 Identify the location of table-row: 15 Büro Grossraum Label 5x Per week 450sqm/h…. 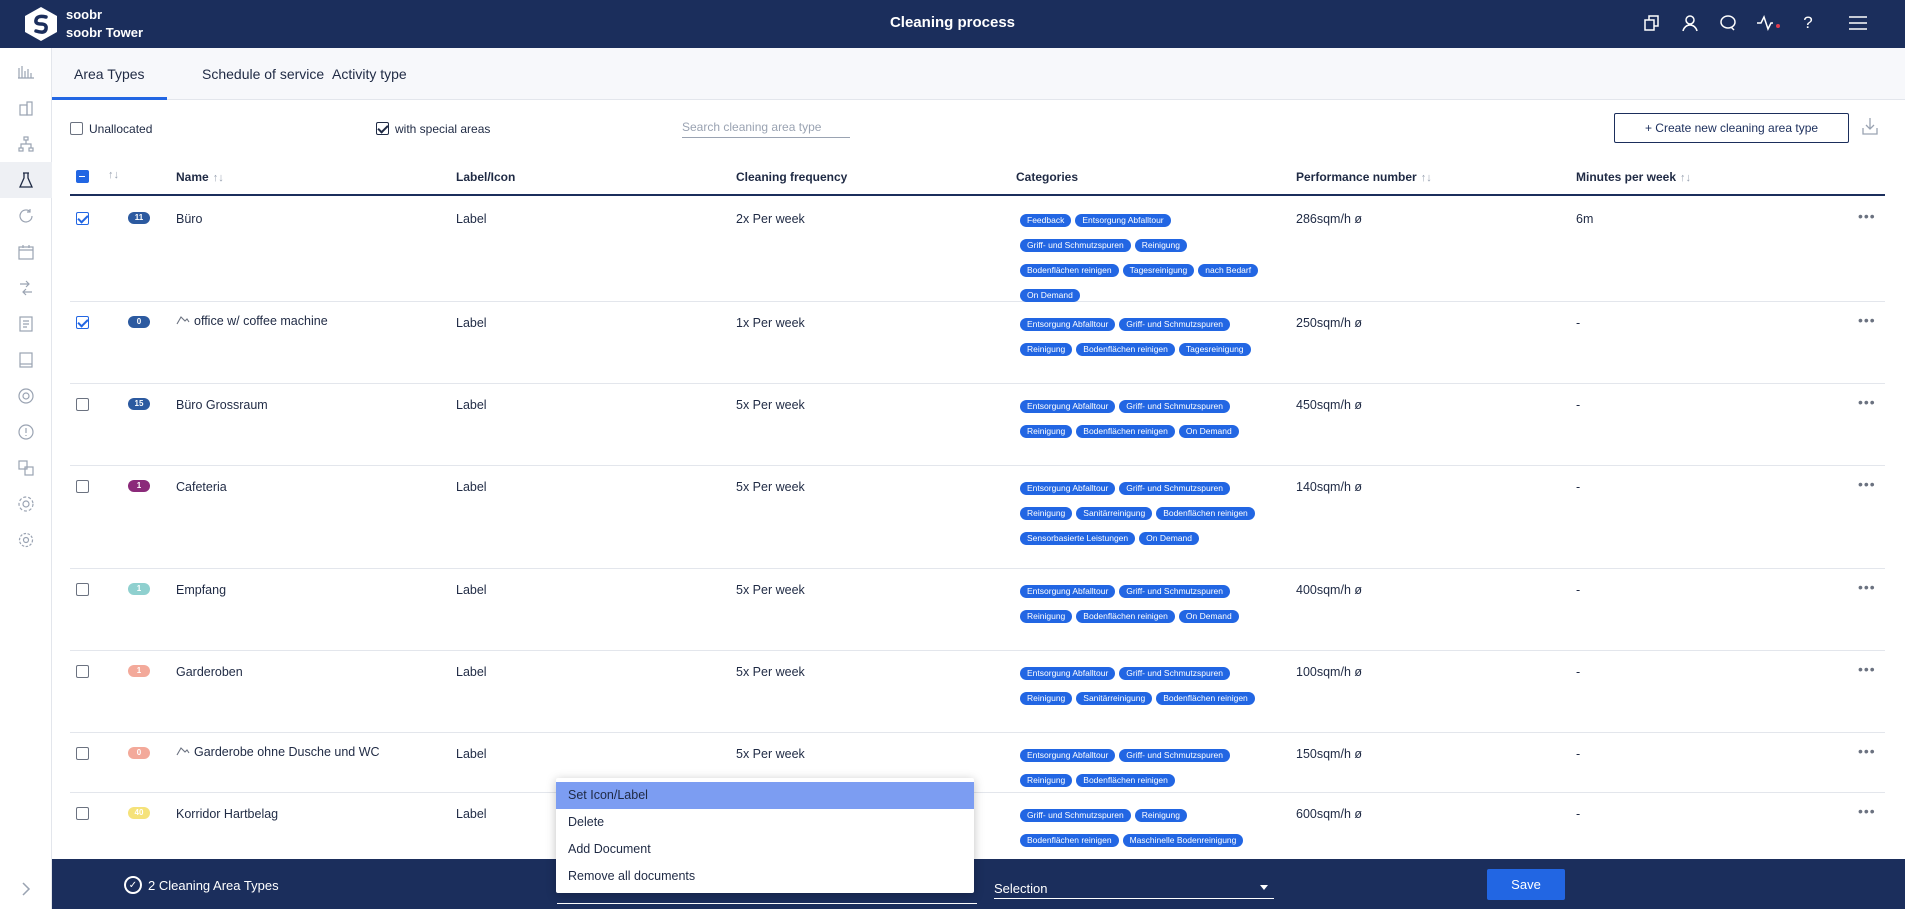
(977, 425).